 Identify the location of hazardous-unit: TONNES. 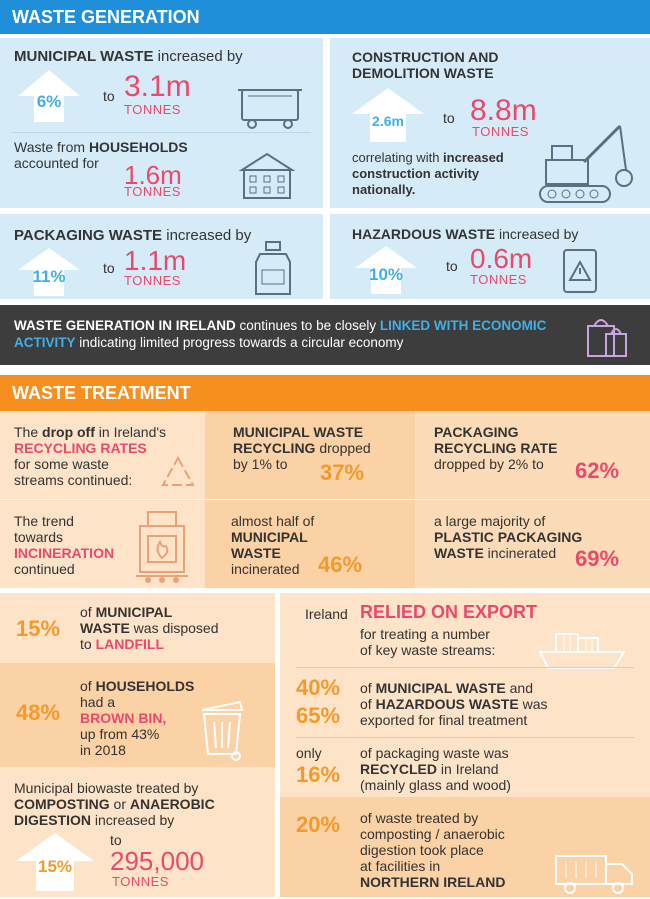
(498, 279).